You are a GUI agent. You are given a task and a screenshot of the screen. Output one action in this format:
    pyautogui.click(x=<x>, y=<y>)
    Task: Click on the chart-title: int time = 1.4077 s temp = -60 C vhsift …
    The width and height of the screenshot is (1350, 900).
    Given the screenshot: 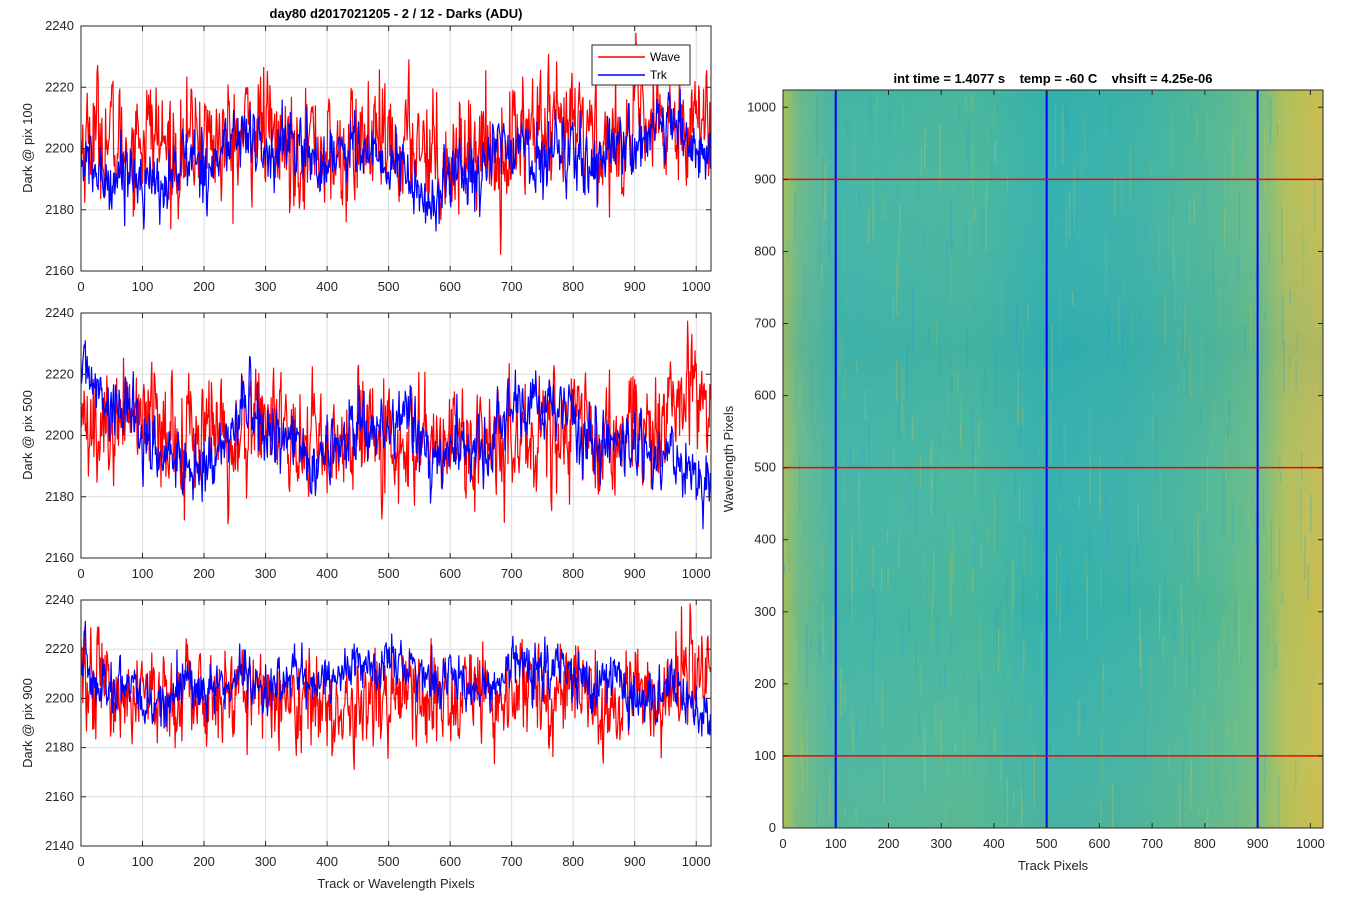 What is the action you would take?
    pyautogui.click(x=1052, y=78)
    